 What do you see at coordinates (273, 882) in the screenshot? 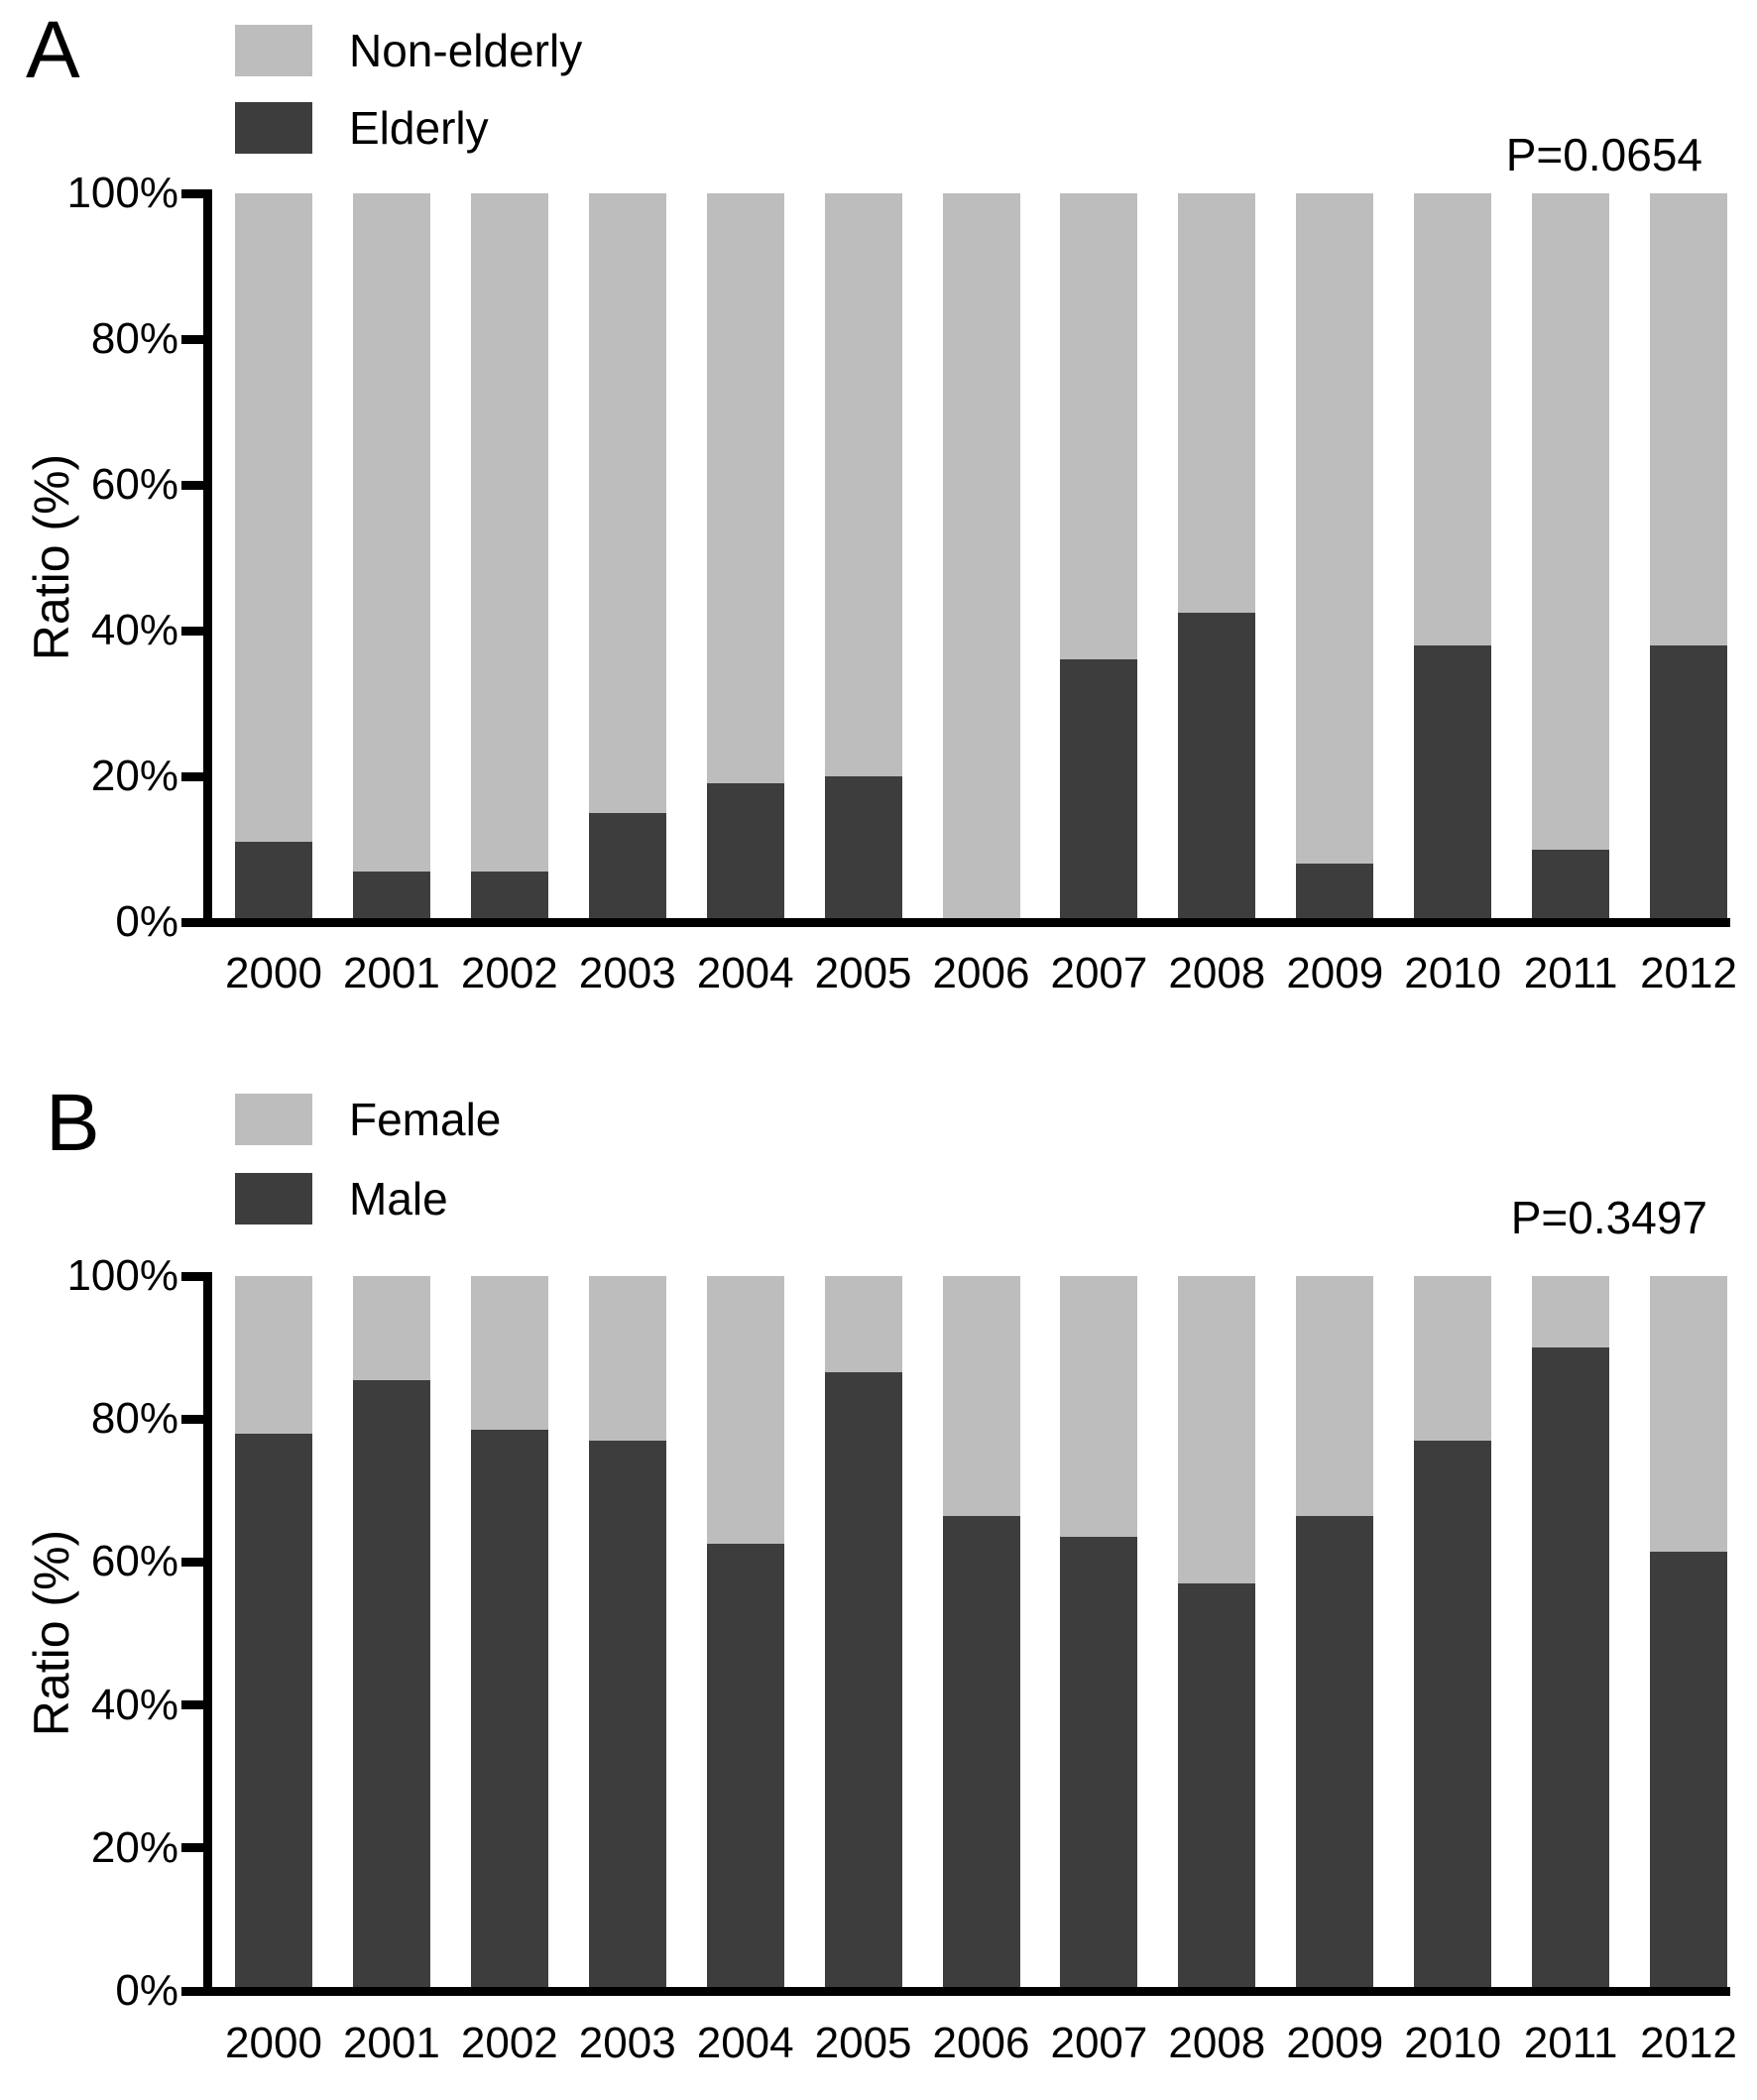
I see `bar-2000-elderly-segment` at bounding box center [273, 882].